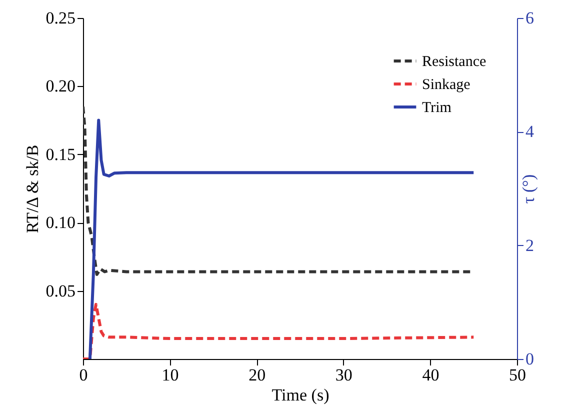 This screenshot has height=408, width=566. Describe the element at coordinates (61, 154) in the screenshot. I see `y-tick-label: 0.15` at that location.